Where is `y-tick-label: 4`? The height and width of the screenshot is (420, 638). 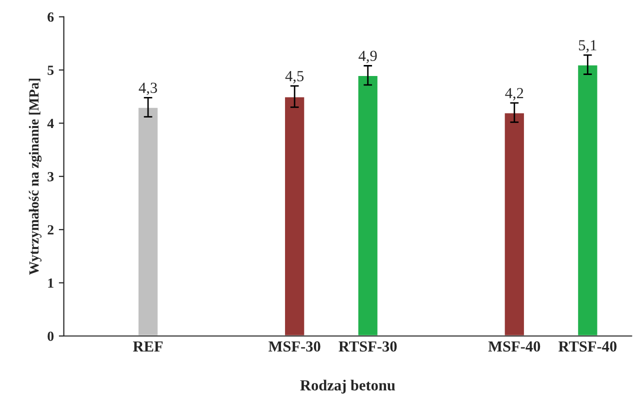
y-tick-label: 4 is located at coordinates (50, 123).